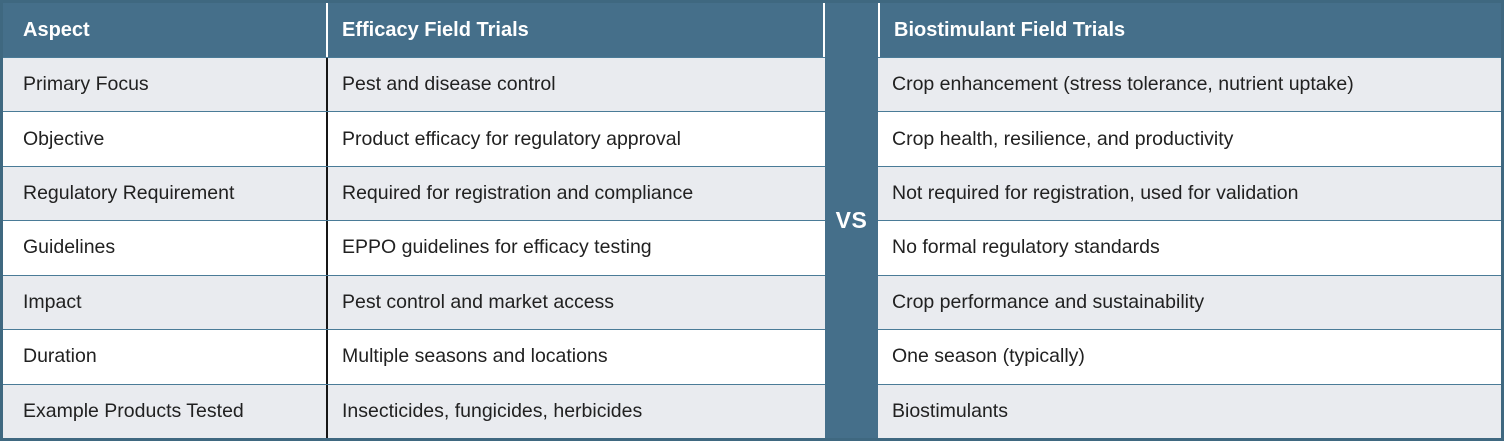  Describe the element at coordinates (449, 84) in the screenshot. I see `value-cell: Pest and disease control` at that location.